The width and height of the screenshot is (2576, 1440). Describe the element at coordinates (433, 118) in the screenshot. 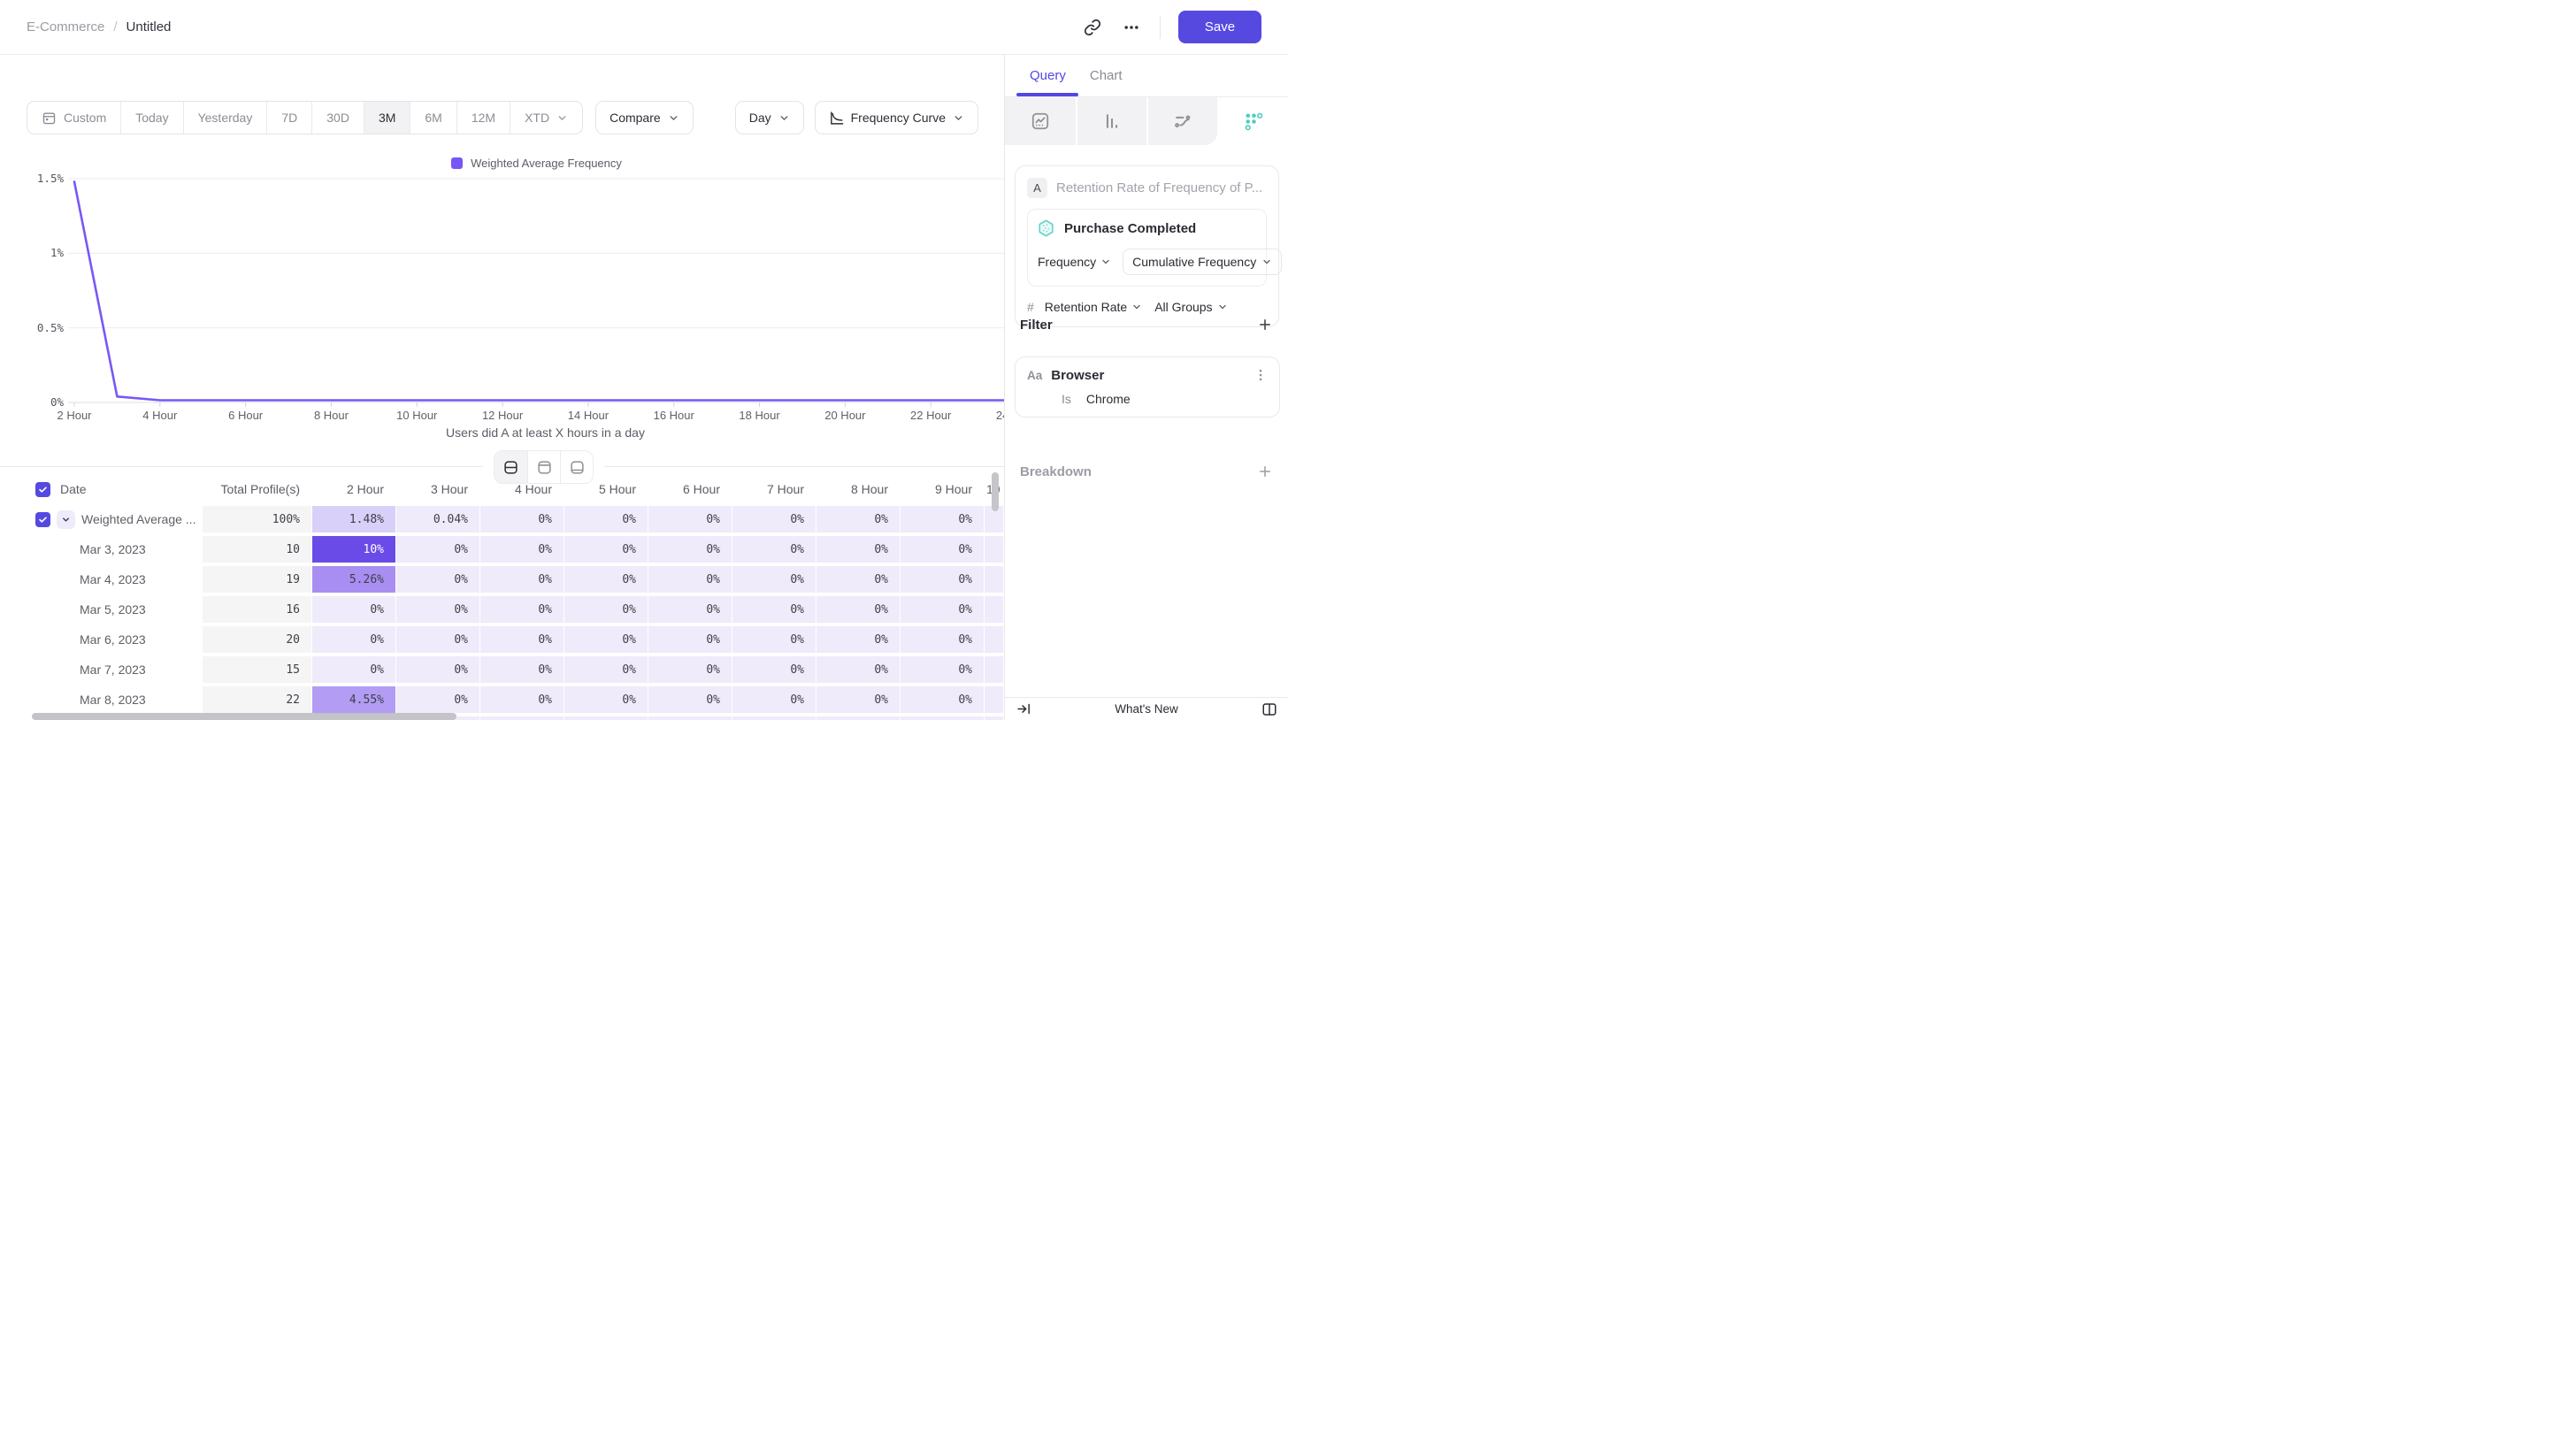

I see `range-button-6m: 6M` at that location.